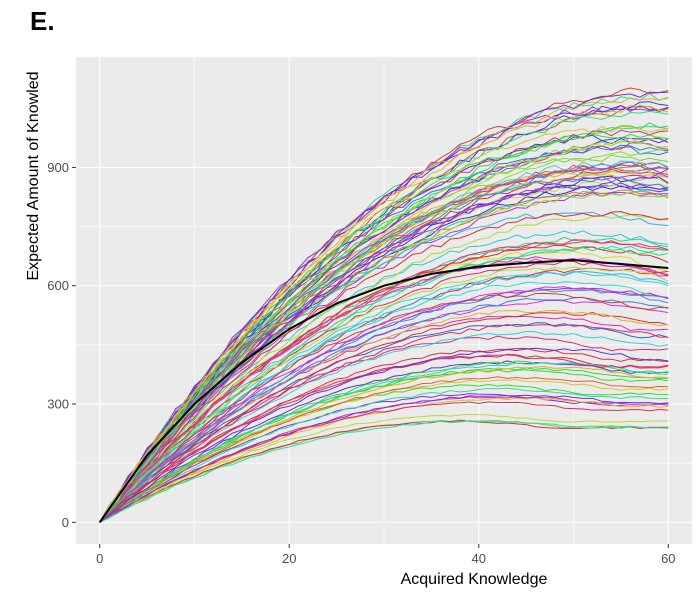 Image resolution: width=700 pixels, height=595 pixels. I want to click on x-axis-title: Acquired Knowledge, so click(474, 579).